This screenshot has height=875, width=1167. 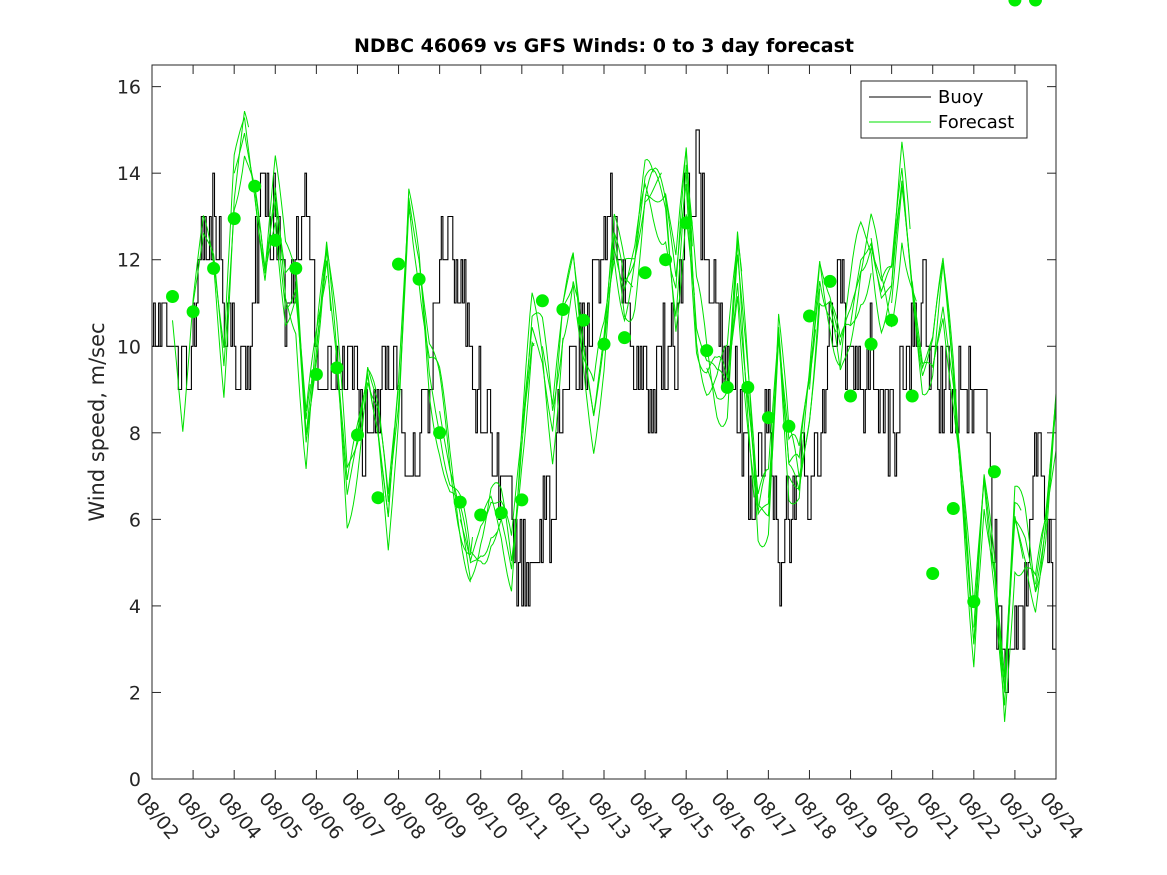 I want to click on x-tick-label: 08/22, so click(x=979, y=816).